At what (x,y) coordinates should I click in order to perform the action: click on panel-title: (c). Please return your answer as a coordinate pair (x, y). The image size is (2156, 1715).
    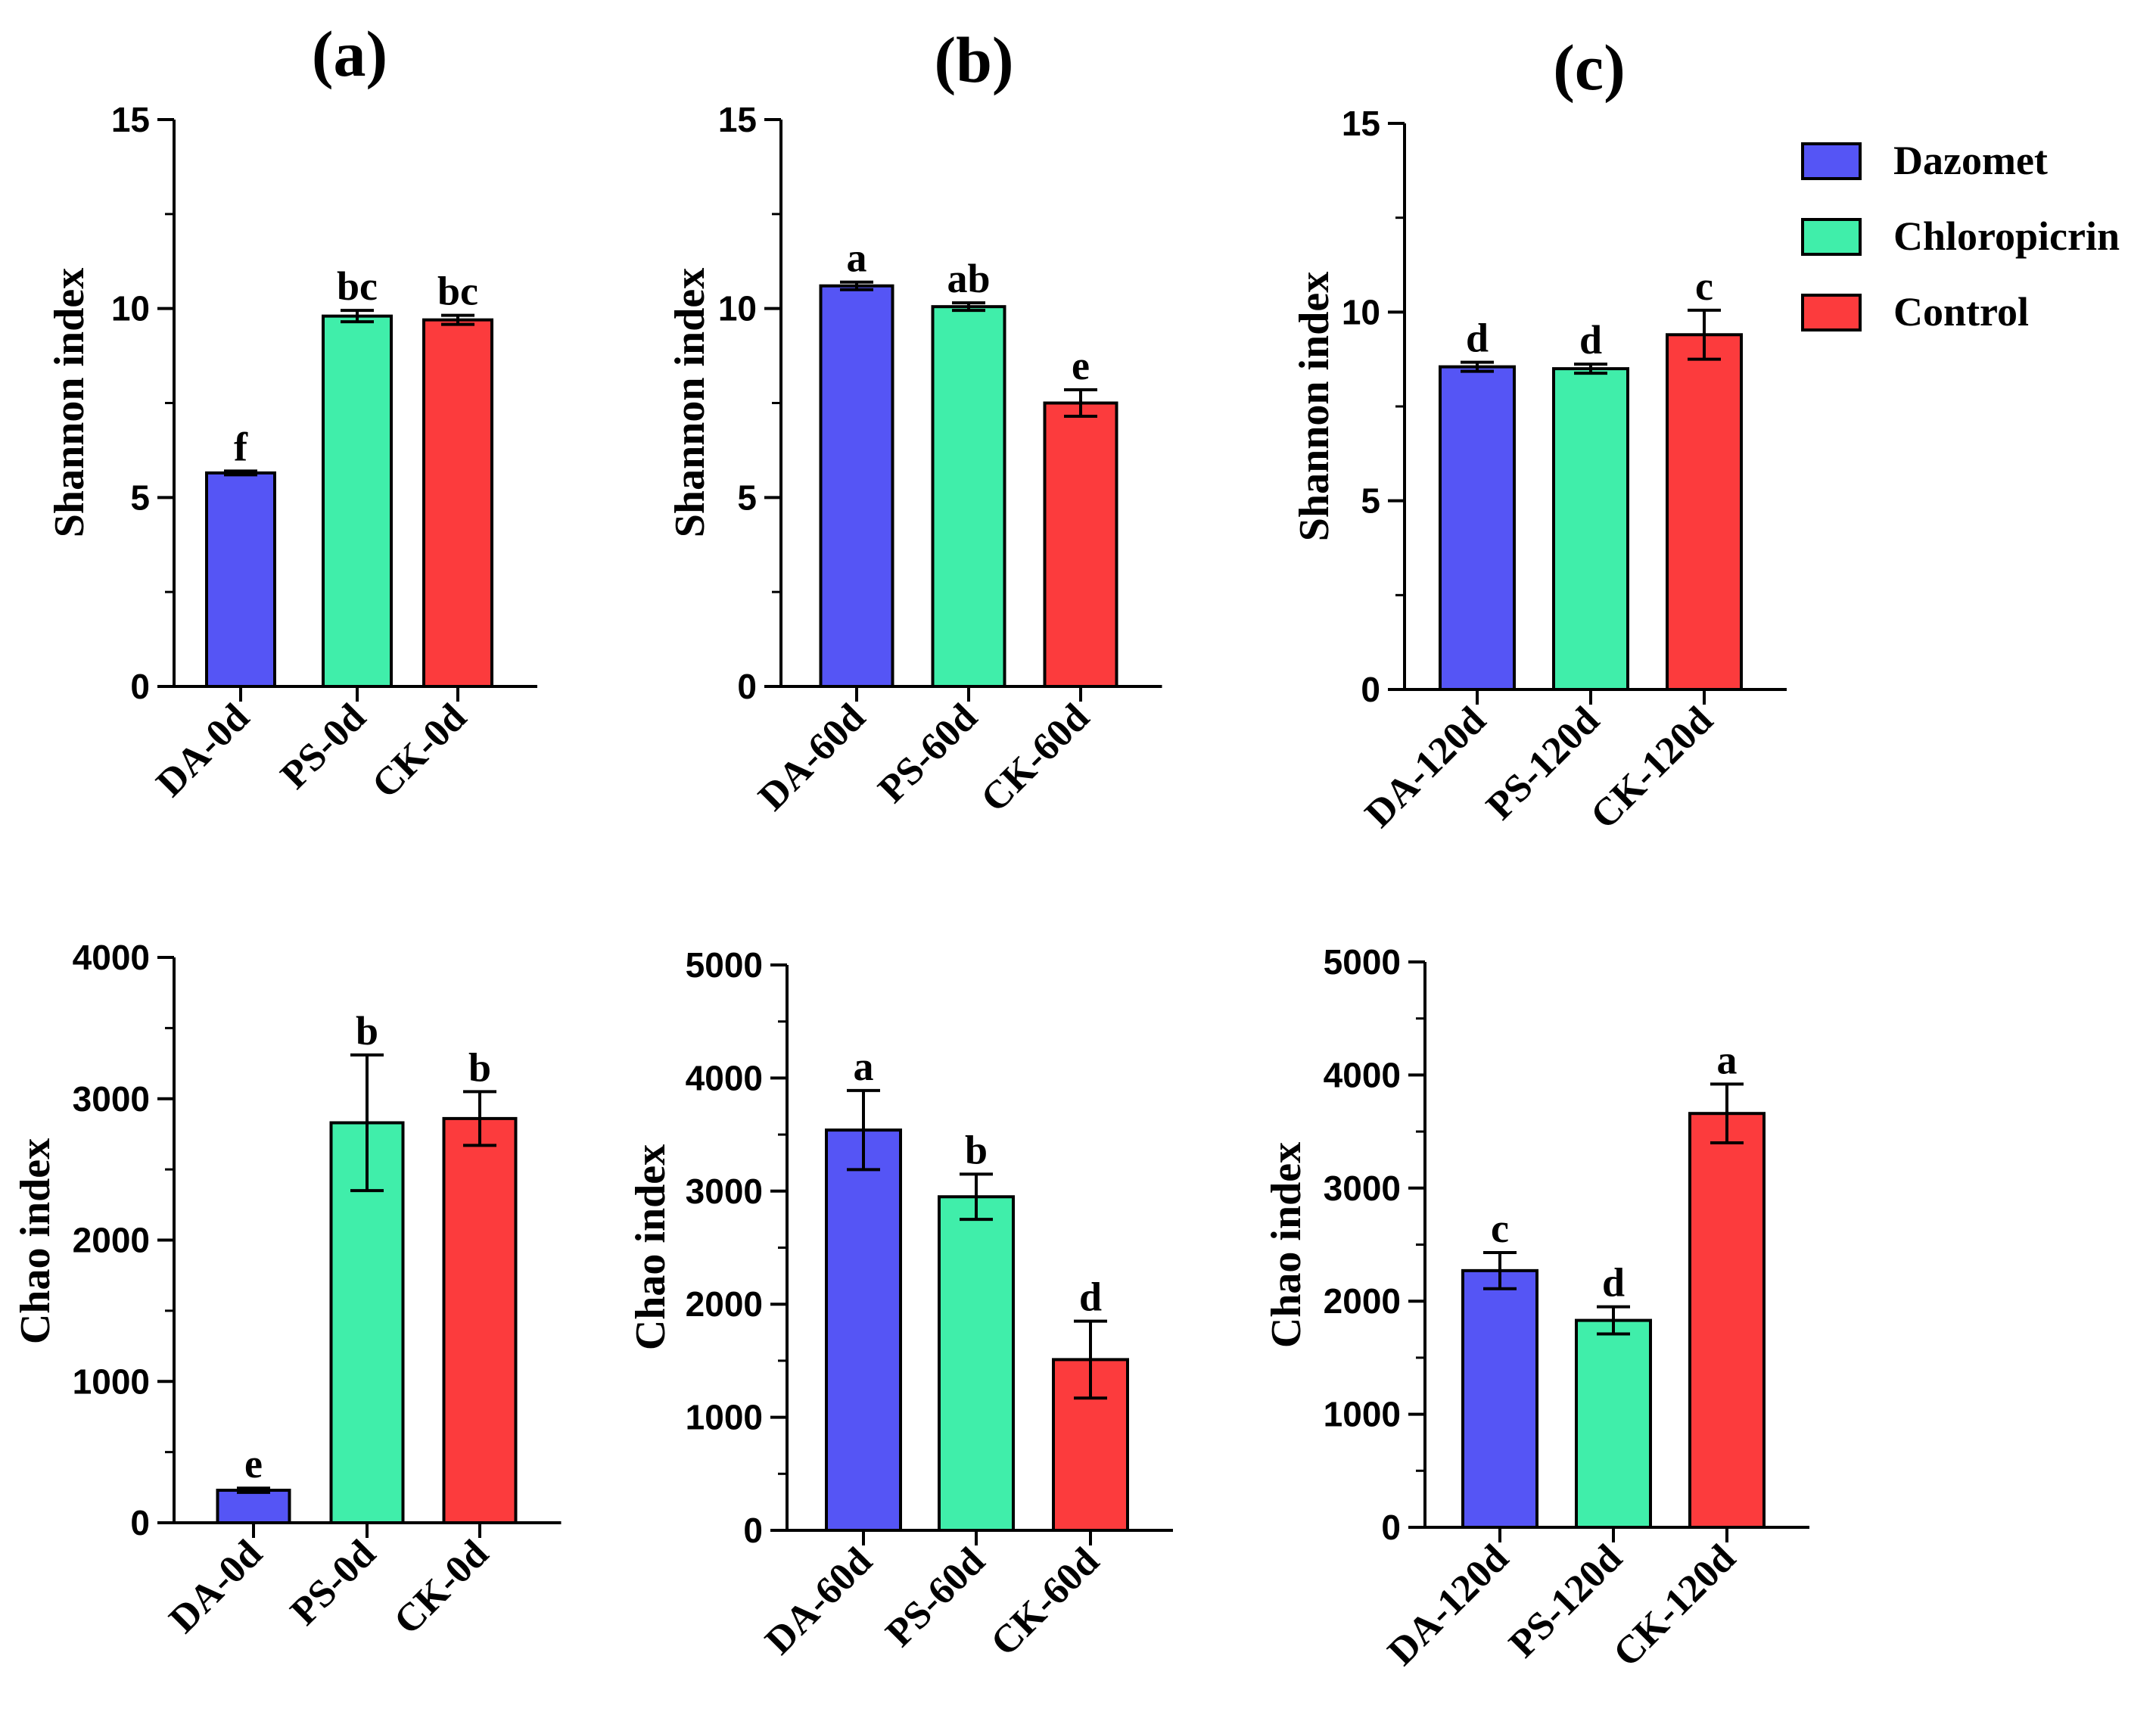
    Looking at the image, I should click on (1589, 67).